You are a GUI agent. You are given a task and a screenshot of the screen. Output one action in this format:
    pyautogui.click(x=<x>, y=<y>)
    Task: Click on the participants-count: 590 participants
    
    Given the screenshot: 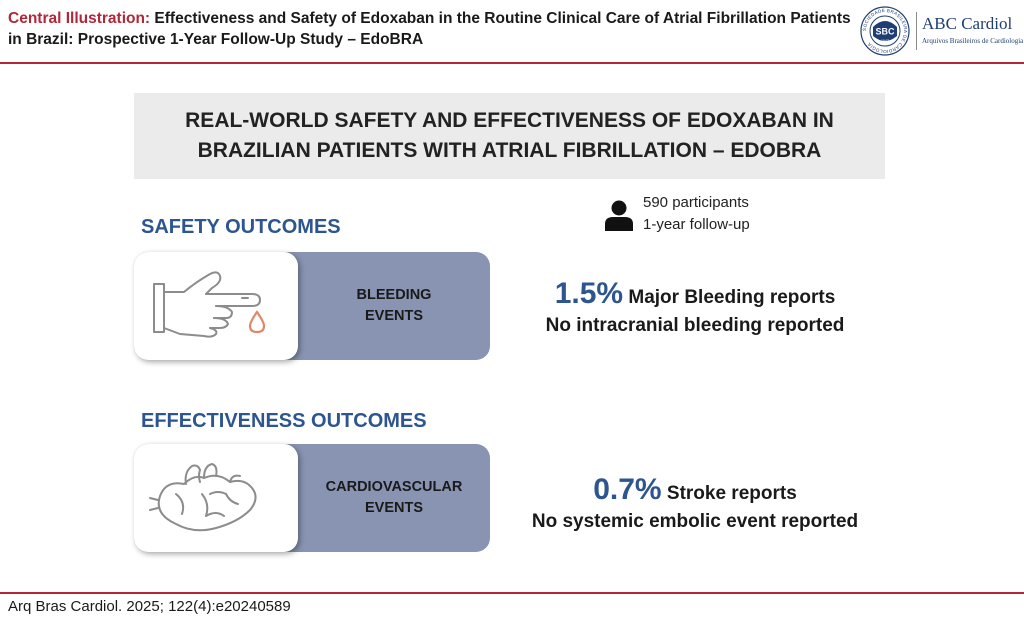 What is the action you would take?
    pyautogui.click(x=696, y=202)
    